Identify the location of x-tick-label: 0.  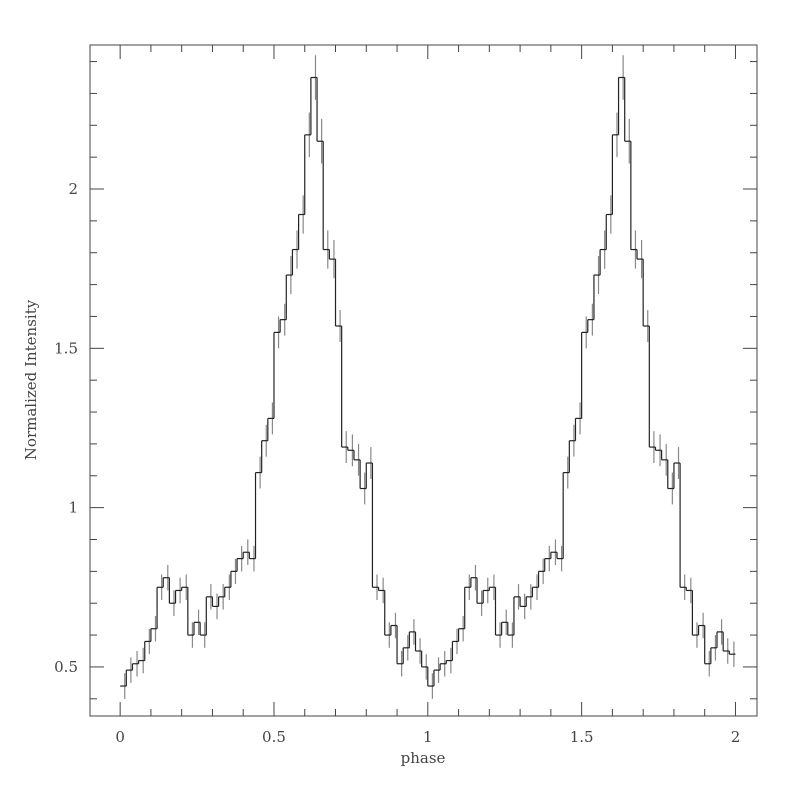
(120, 737).